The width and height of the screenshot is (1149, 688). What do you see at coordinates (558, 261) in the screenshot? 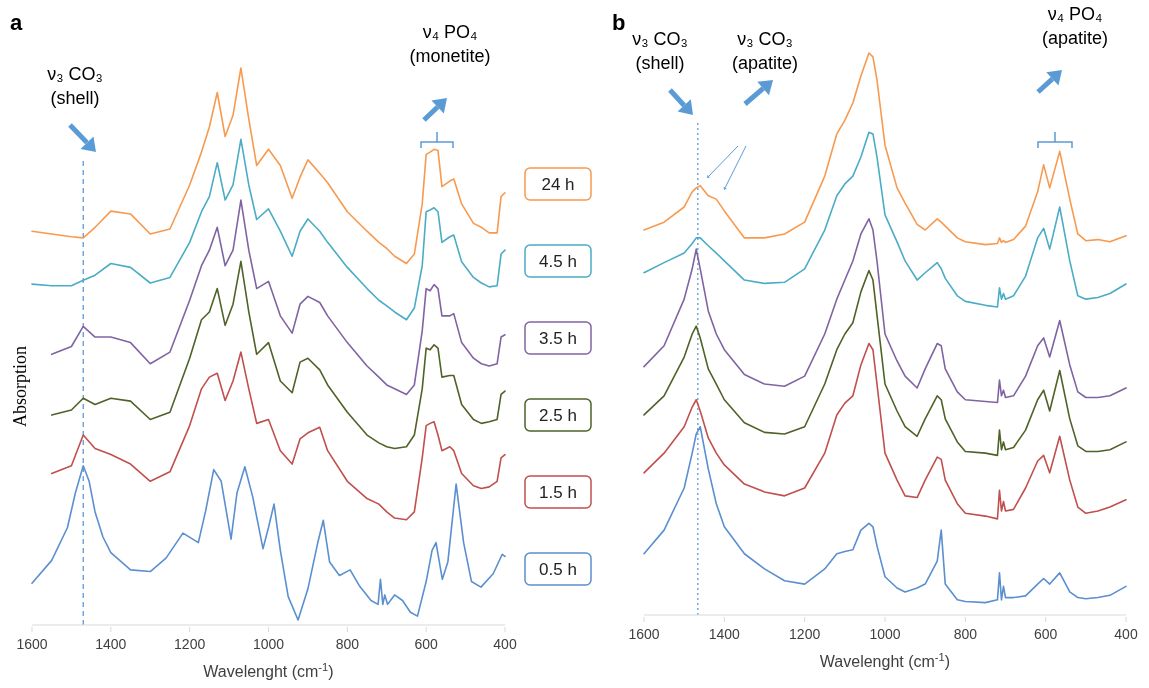
I see `text: 4.5 h` at bounding box center [558, 261].